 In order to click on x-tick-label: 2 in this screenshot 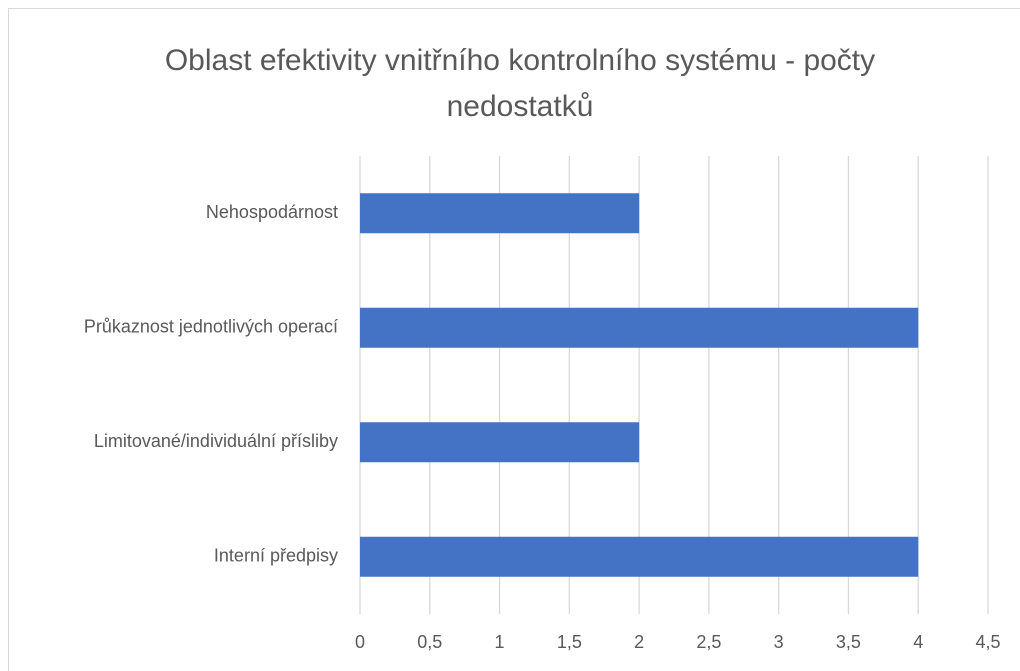, I will do `click(639, 642)`.